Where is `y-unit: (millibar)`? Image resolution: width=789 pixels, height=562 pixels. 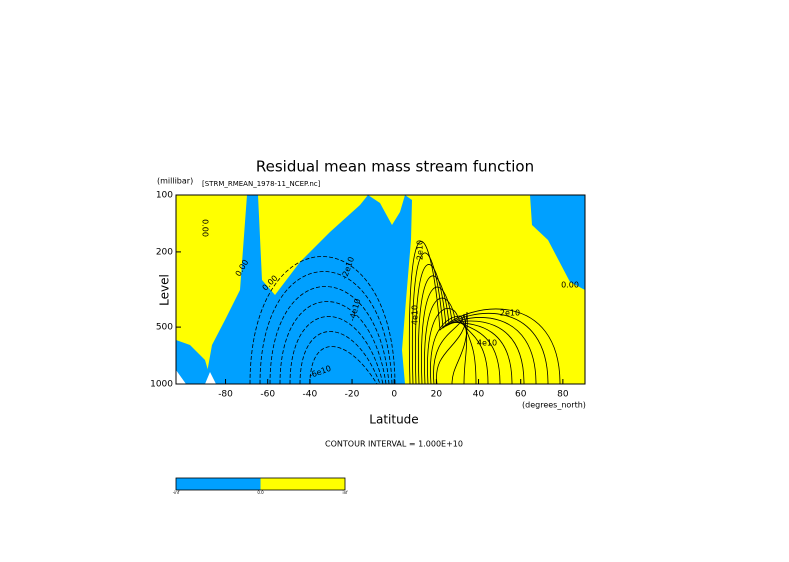 y-unit: (millibar) is located at coordinates (175, 181).